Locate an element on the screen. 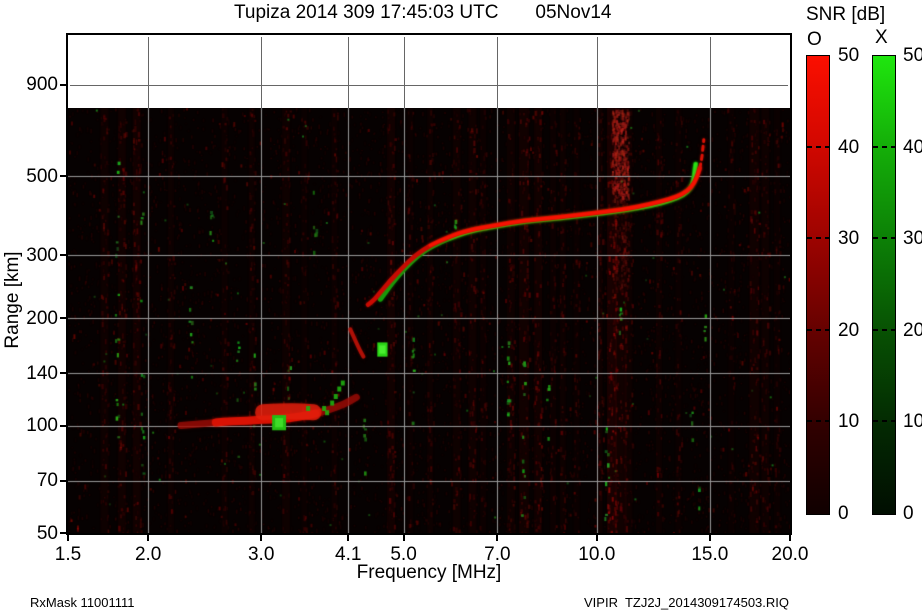 The image size is (922, 614). colorbar-x-label: X is located at coordinates (881, 37).